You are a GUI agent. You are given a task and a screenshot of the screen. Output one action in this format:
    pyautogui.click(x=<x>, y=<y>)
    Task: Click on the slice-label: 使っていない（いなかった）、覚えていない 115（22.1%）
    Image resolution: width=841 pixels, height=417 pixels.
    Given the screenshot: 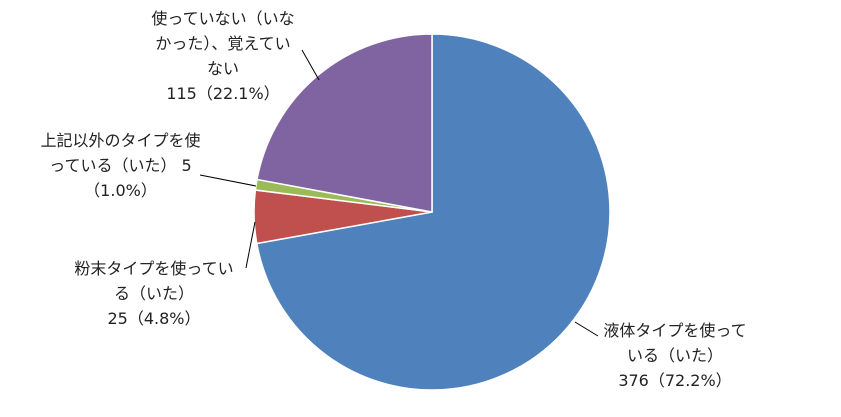 What is the action you would take?
    pyautogui.click(x=223, y=56)
    